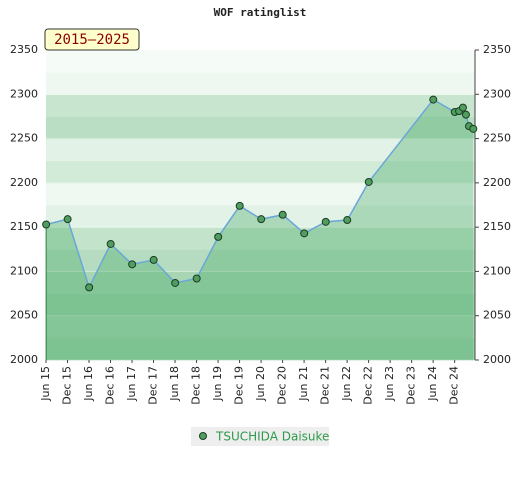 The image size is (520, 484). I want to click on x-tick-label: Jun 16, so click(88, 384).